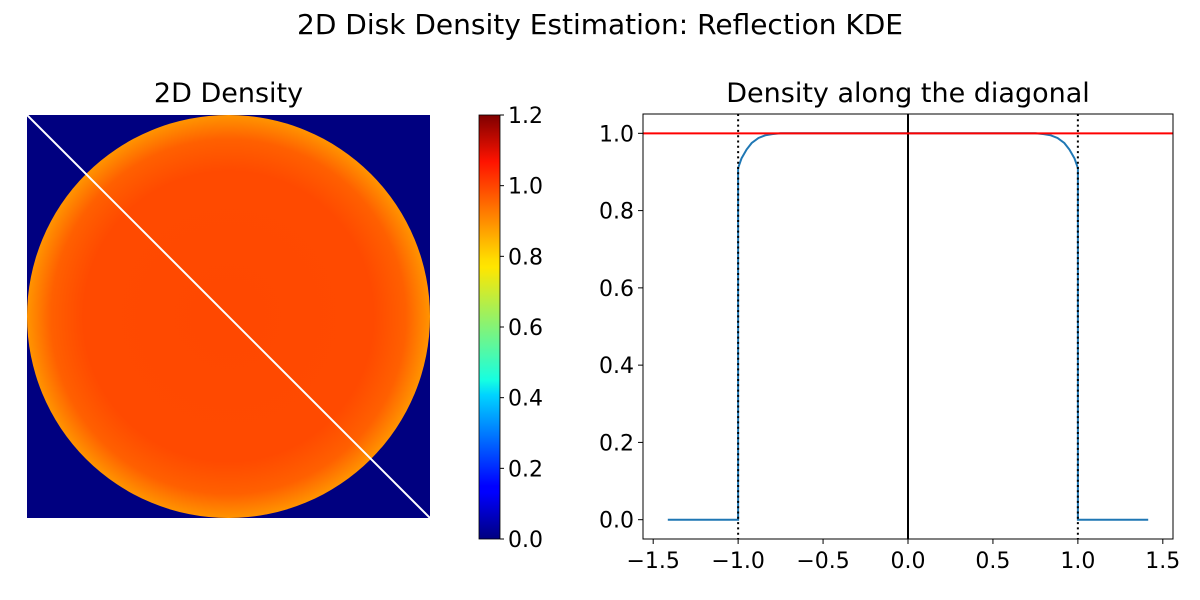 Image resolution: width=1200 pixels, height=600 pixels. What do you see at coordinates (1162, 561) in the screenshot?
I see `x-tick-label: 1.5` at bounding box center [1162, 561].